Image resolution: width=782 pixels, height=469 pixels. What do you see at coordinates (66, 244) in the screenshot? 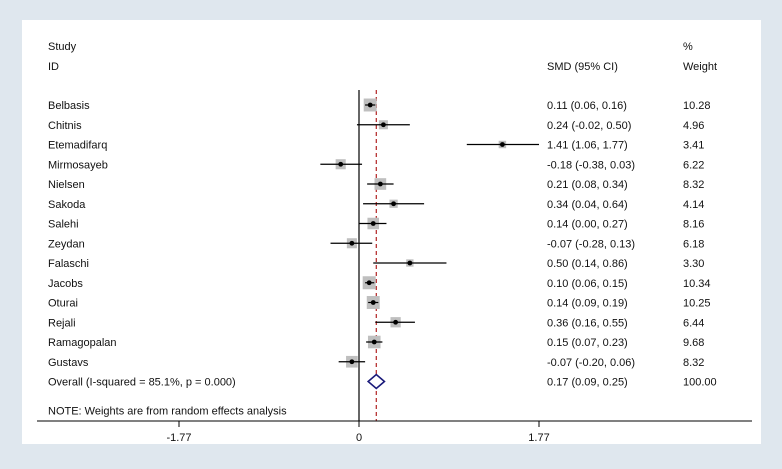
I see `study-label: Zeydan` at bounding box center [66, 244].